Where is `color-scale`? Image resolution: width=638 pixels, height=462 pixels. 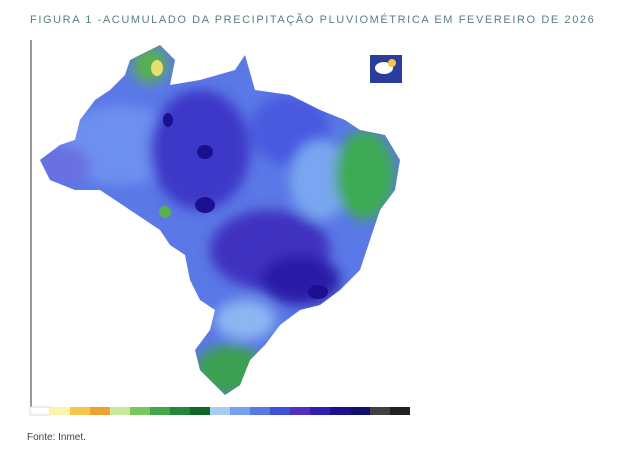 color-scale is located at coordinates (219, 411).